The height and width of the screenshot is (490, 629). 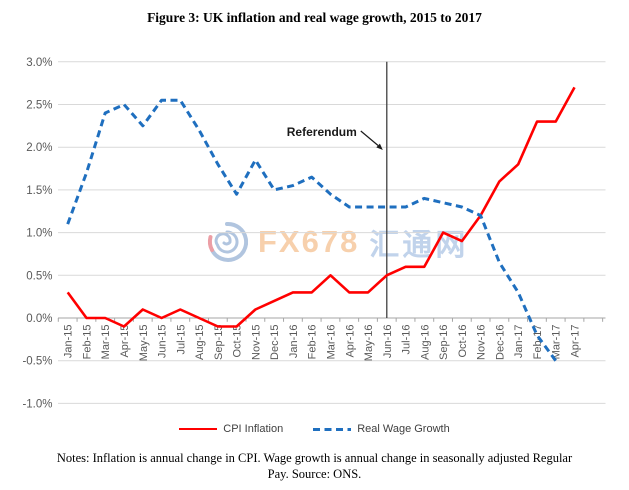 I want to click on x-axis-tick-label: Oct-15, so click(x=238, y=341).